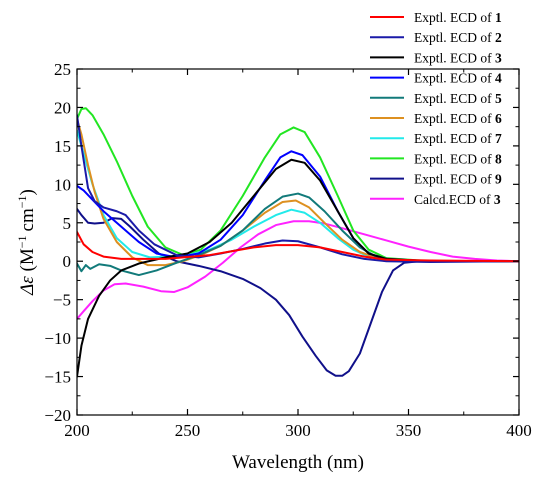 The height and width of the screenshot is (480, 550). Describe the element at coordinates (458, 158) in the screenshot. I see `legend-label: Exptl. ECD of 8` at that location.